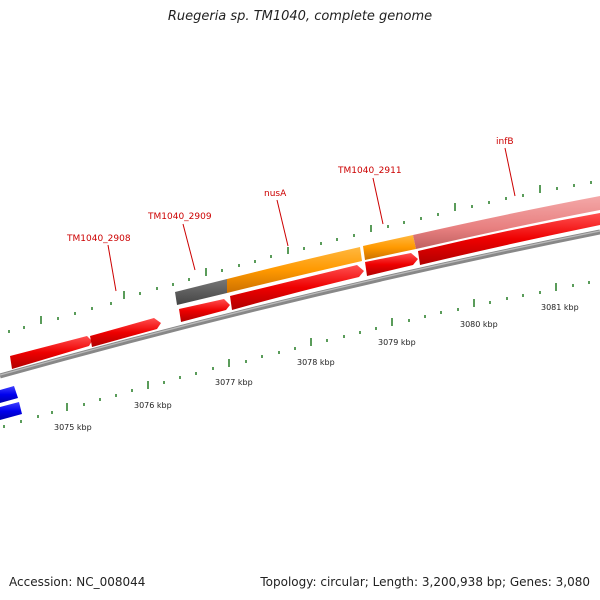 The image size is (600, 600). I want to click on kbp-label-3075: 3075 kbp, so click(73, 427).